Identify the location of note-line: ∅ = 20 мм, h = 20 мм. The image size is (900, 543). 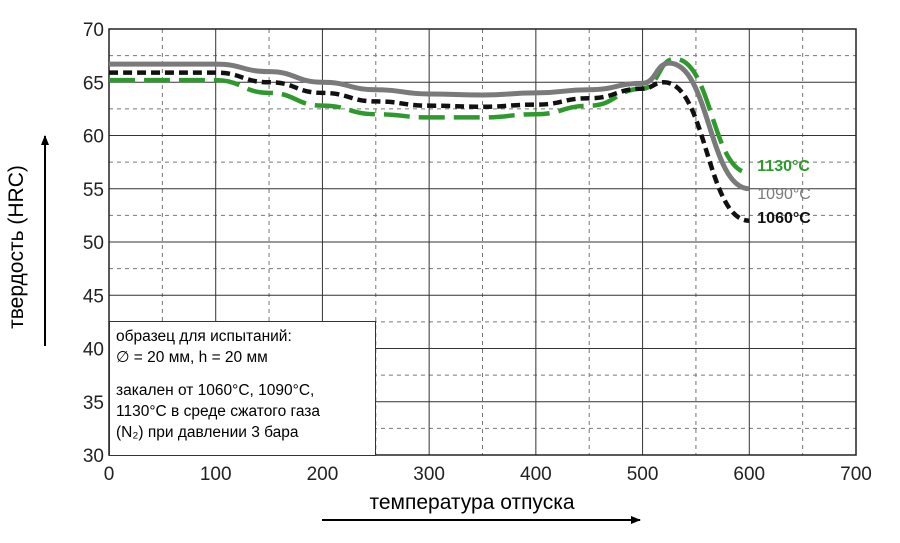
(192, 357).